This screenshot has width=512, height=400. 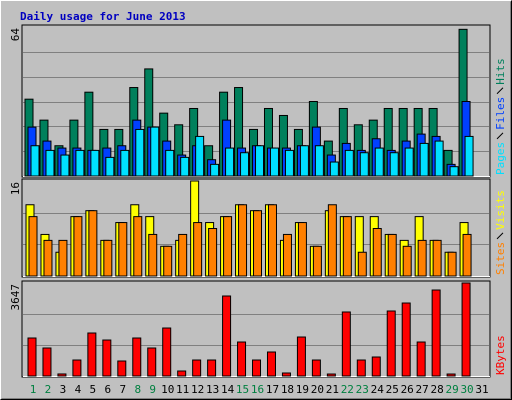 I want to click on x-tick-label: 25, so click(x=392, y=389).